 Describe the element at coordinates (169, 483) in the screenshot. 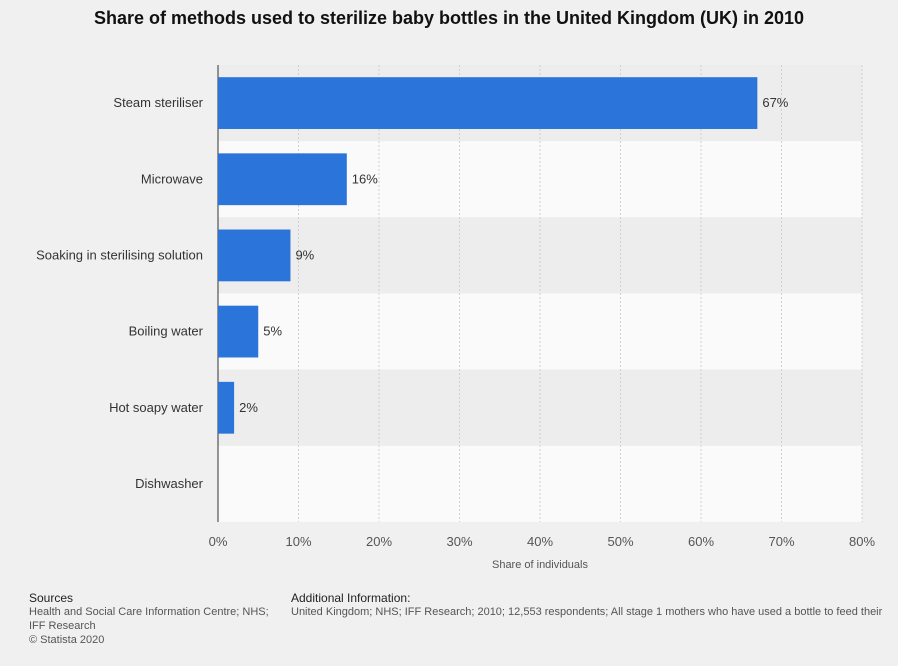

I see `category-label: Dishwasher` at that location.